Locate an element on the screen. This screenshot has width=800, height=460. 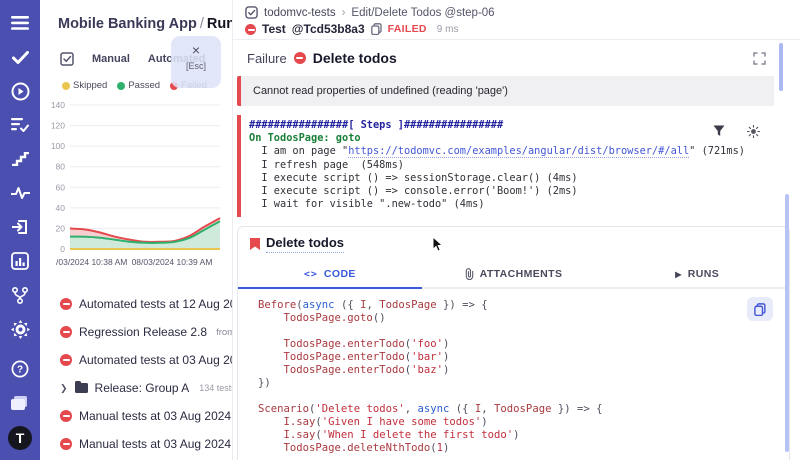
close-icon: × is located at coordinates (196, 50).